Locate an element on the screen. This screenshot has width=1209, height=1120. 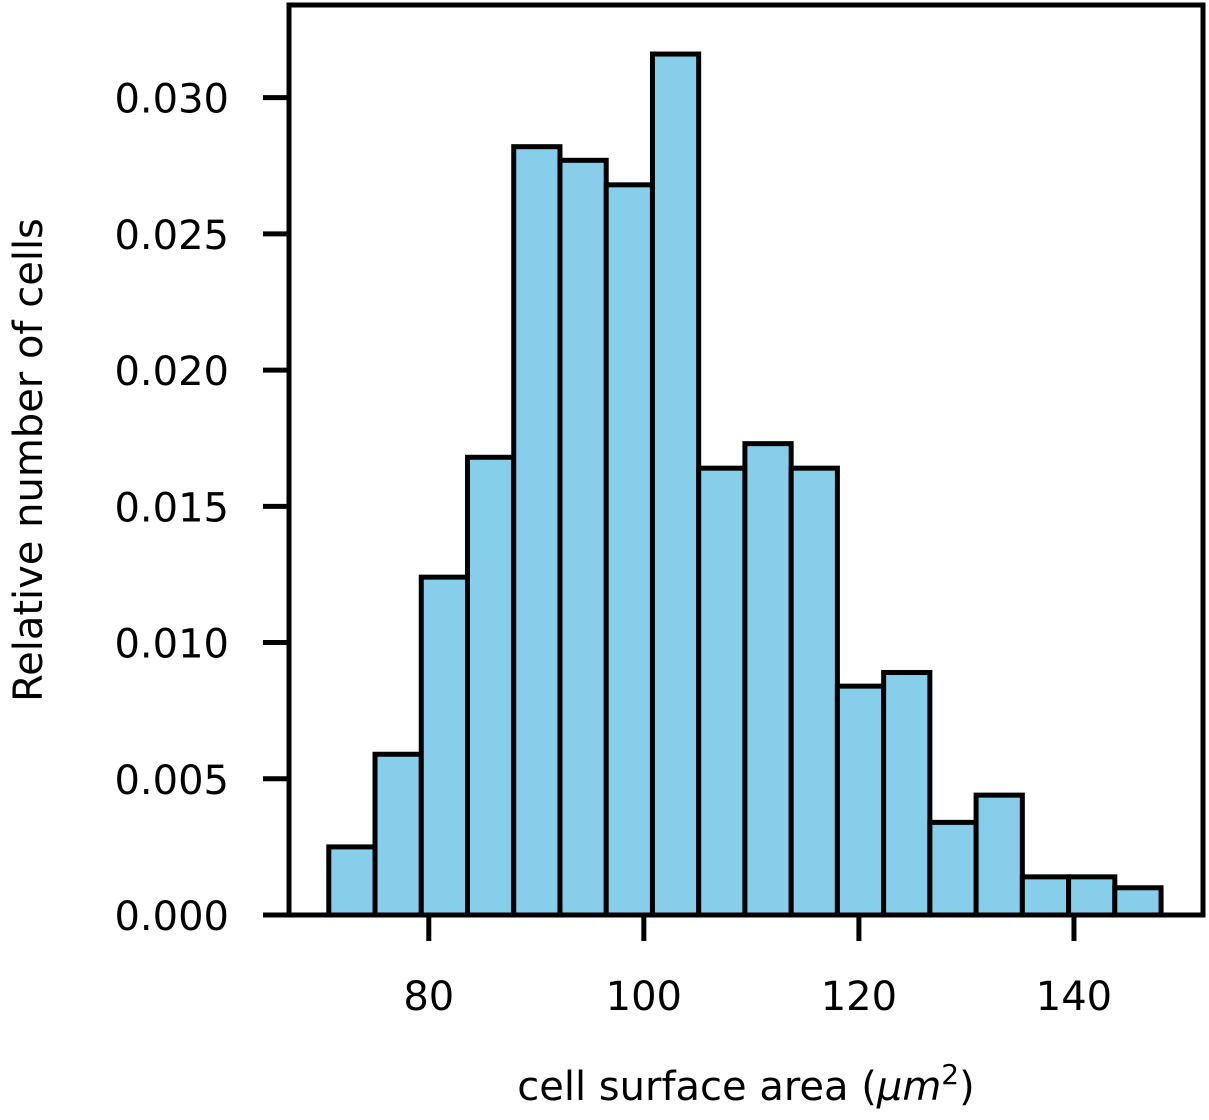
x-tick-label: 120 is located at coordinates (859, 997).